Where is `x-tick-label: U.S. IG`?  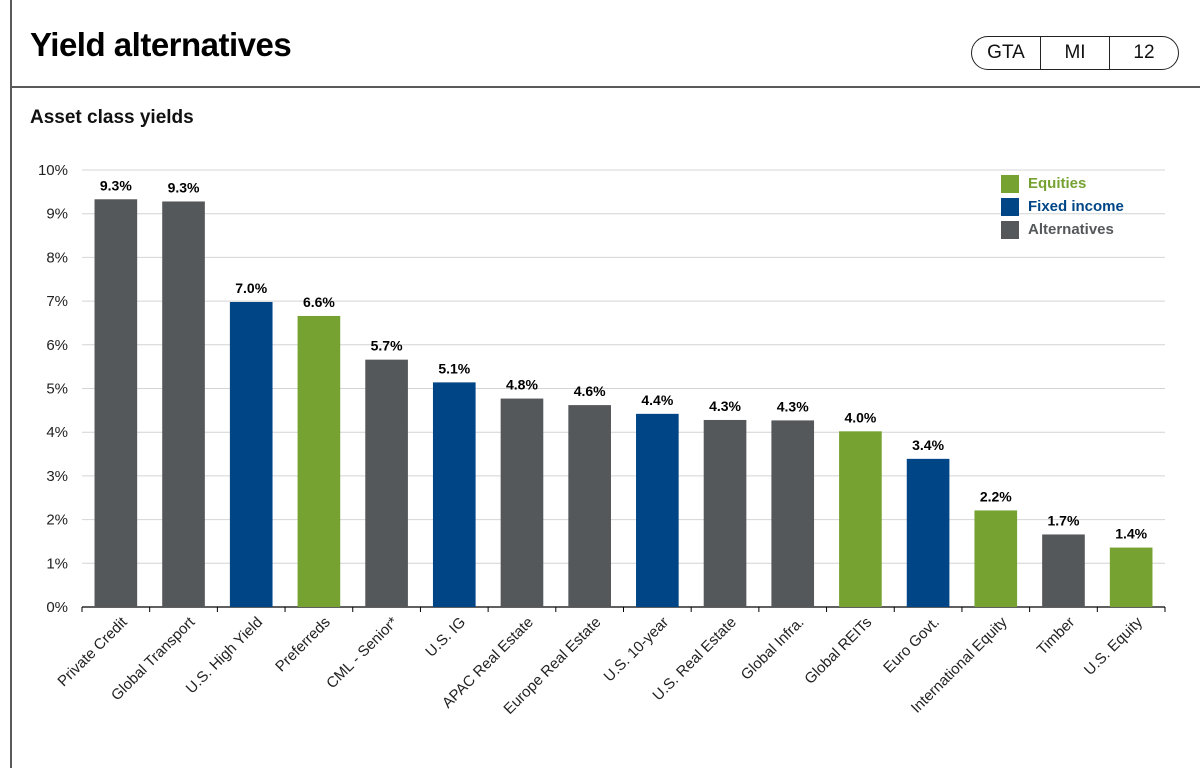 x-tick-label: U.S. IG is located at coordinates (445, 637).